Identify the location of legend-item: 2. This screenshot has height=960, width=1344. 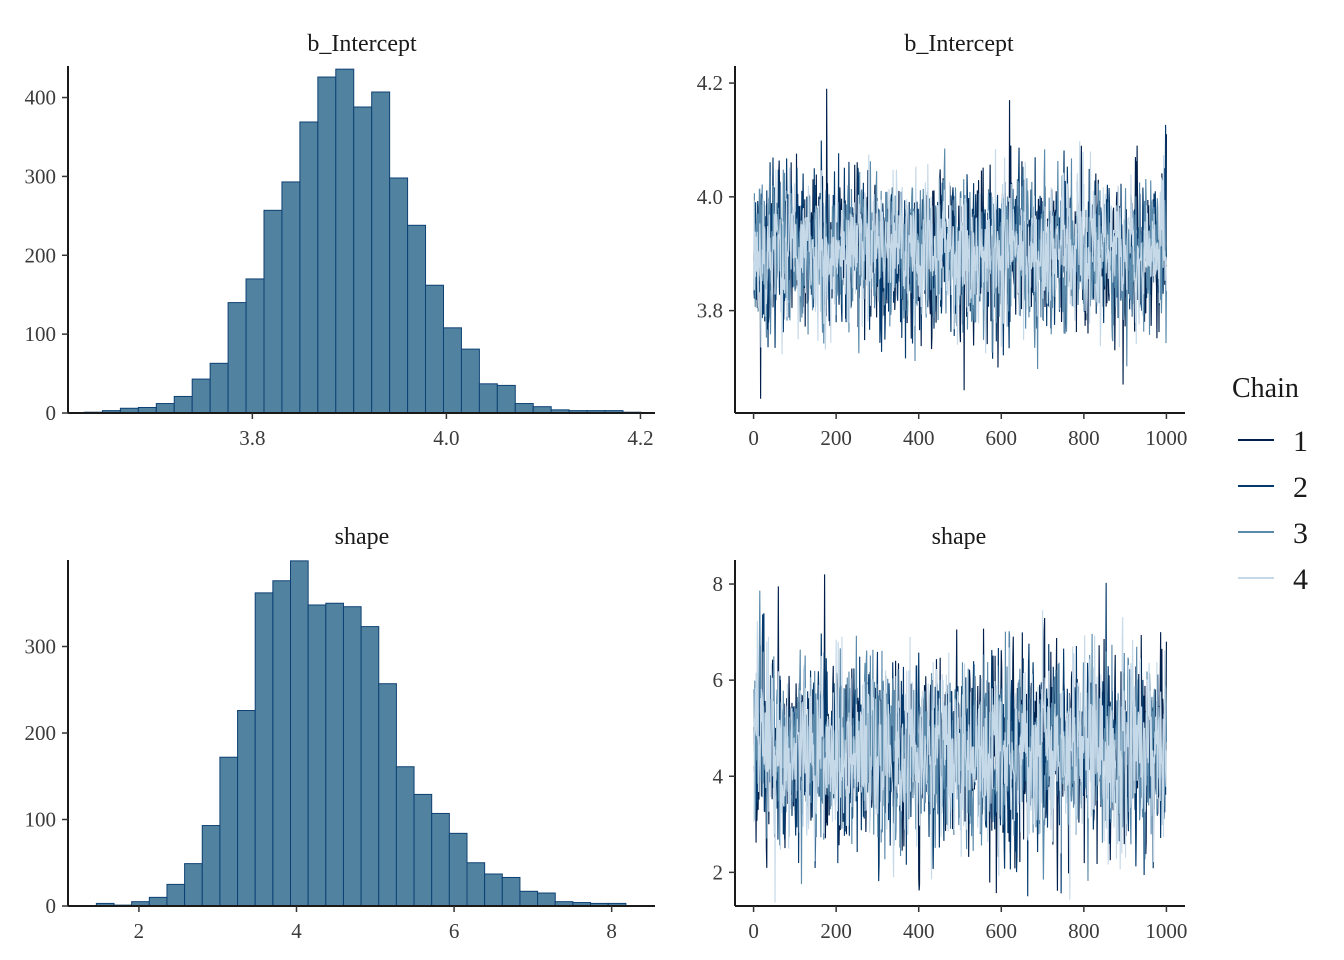
(1273, 487).